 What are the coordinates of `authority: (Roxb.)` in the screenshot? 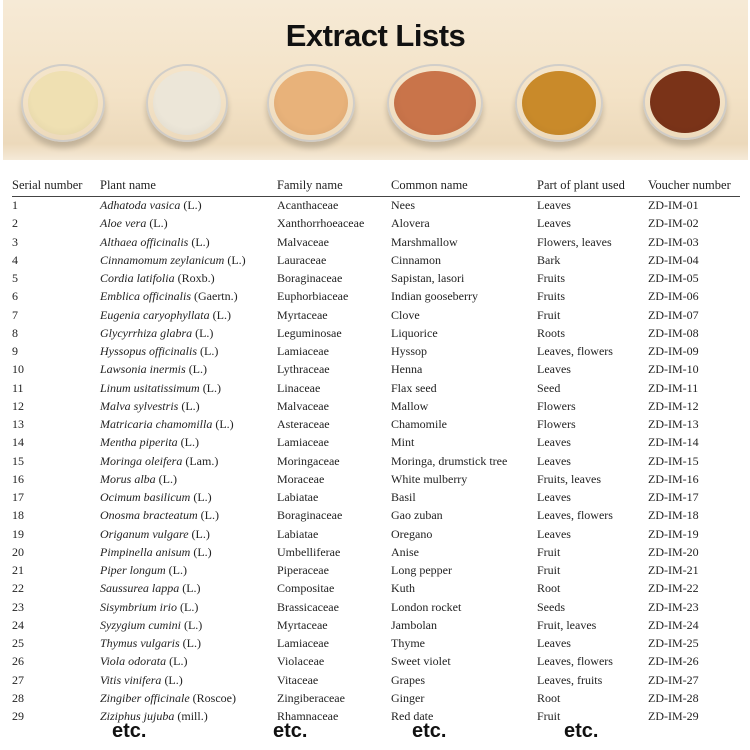 It's located at (196, 278).